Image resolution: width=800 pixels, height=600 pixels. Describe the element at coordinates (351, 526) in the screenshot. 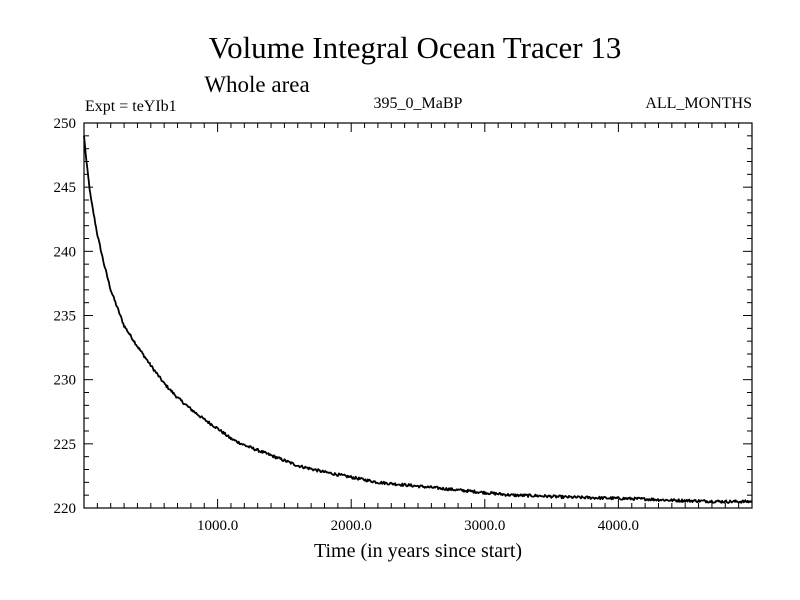

I see `x-tick-label: 2000.0` at that location.